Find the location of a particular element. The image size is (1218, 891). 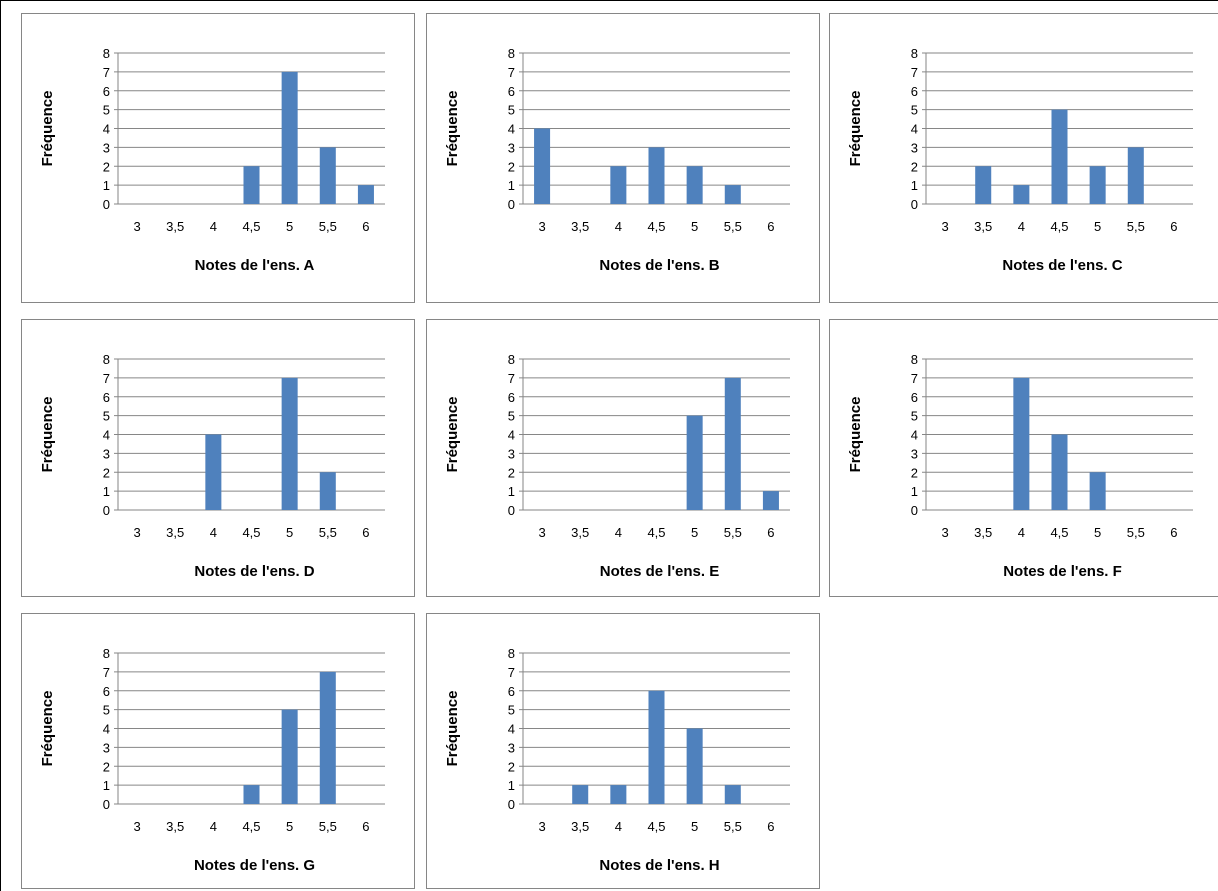

x-axis-title: Notes de l'ens. D is located at coordinates (254, 571).